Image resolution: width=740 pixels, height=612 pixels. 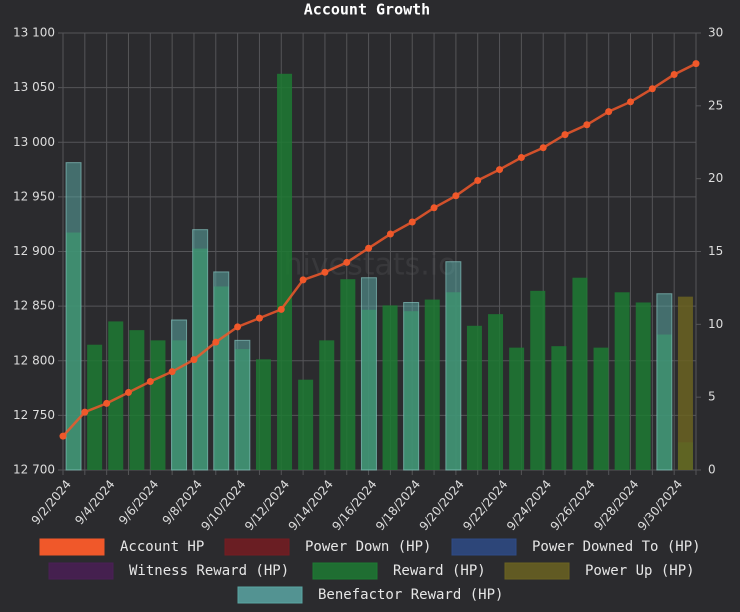 I want to click on x-tick-label: 9/12/2024, so click(x=267, y=505).